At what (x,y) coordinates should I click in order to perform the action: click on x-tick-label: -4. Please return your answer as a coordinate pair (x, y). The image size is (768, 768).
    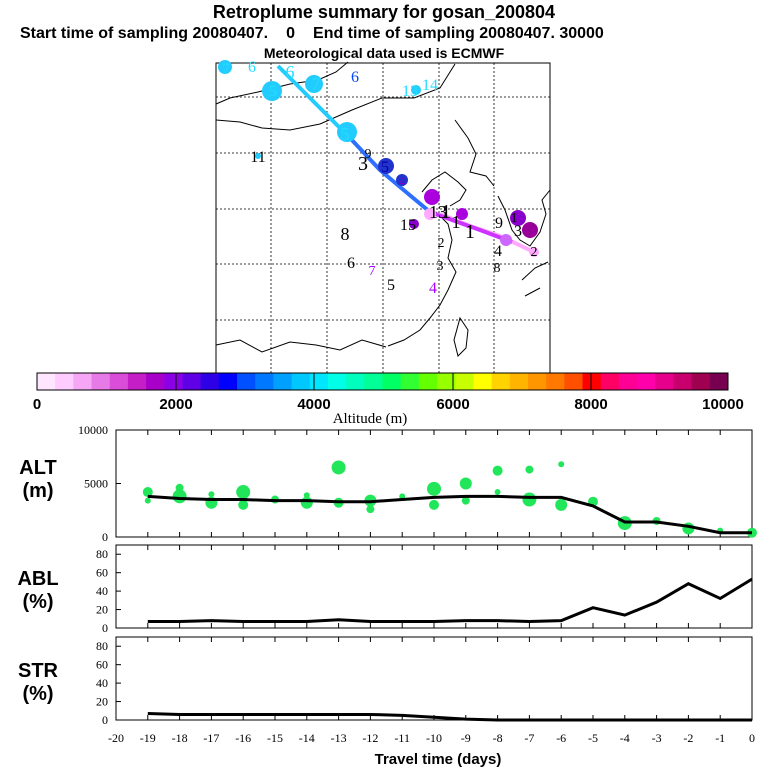
    Looking at the image, I should click on (625, 738).